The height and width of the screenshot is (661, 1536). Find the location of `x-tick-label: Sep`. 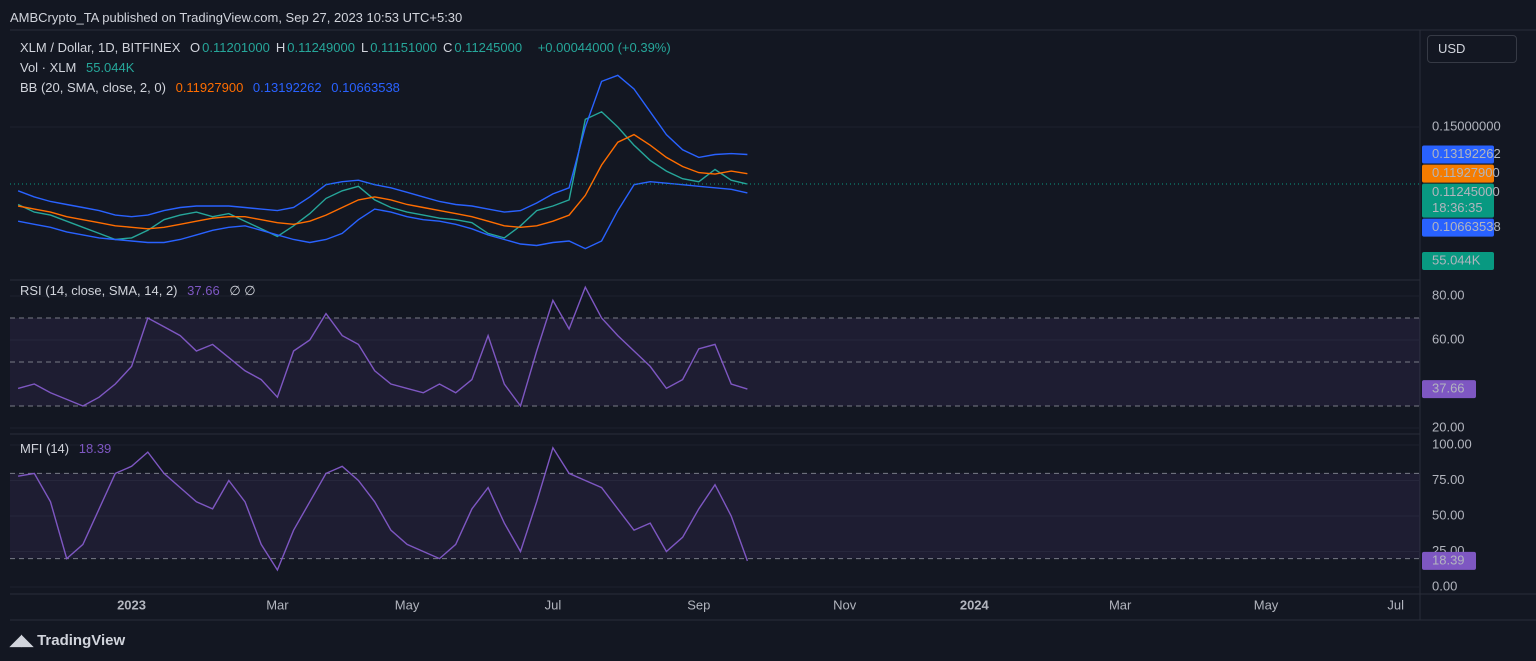

x-tick-label: Sep is located at coordinates (698, 604).